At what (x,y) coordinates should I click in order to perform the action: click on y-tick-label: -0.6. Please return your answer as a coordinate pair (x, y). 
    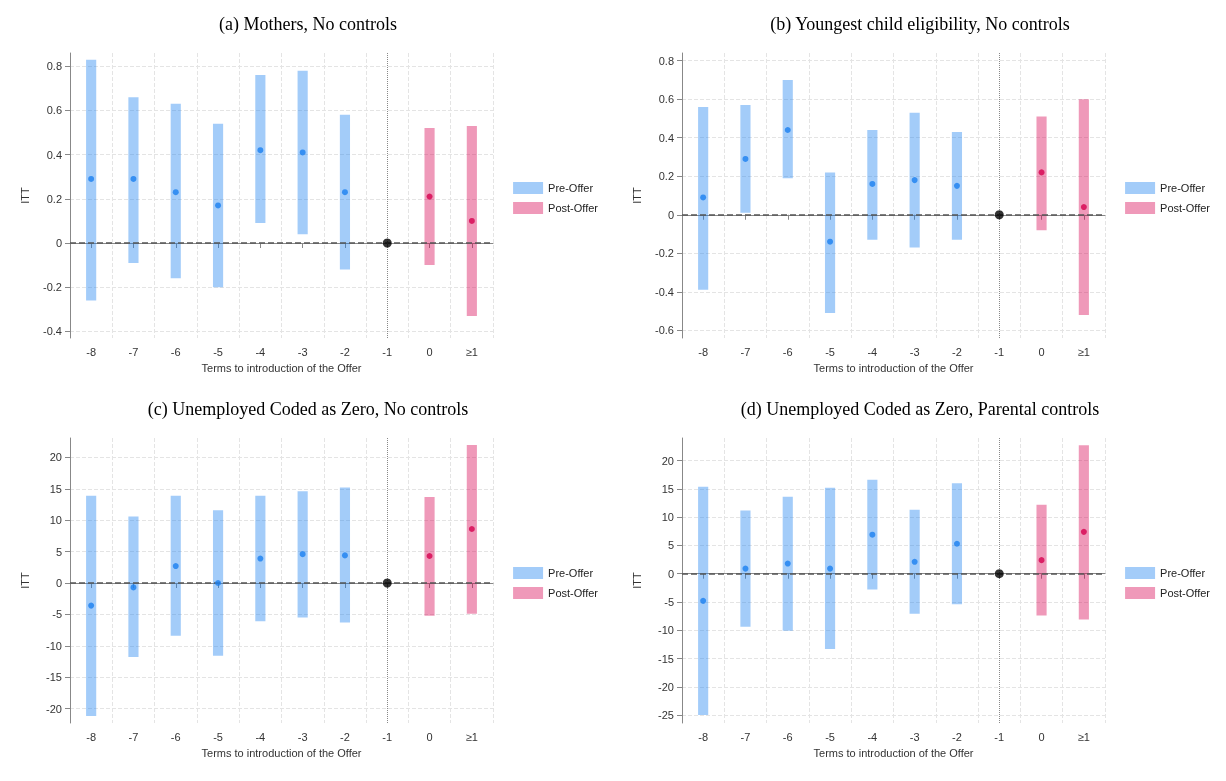
    Looking at the image, I should click on (664, 330).